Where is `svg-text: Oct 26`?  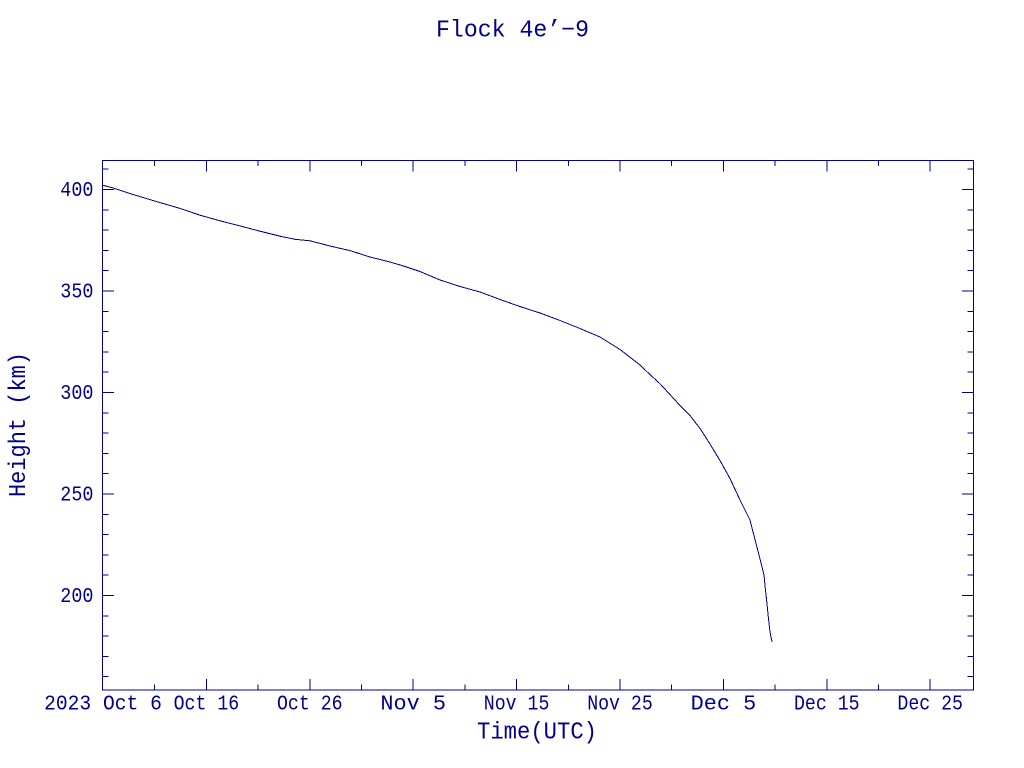
svg-text: Oct 26 is located at coordinates (310, 705).